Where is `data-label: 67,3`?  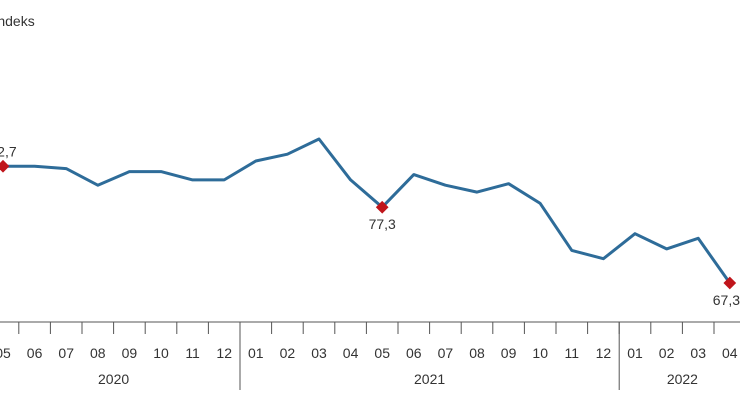 data-label: 67,3 is located at coordinates (726, 300).